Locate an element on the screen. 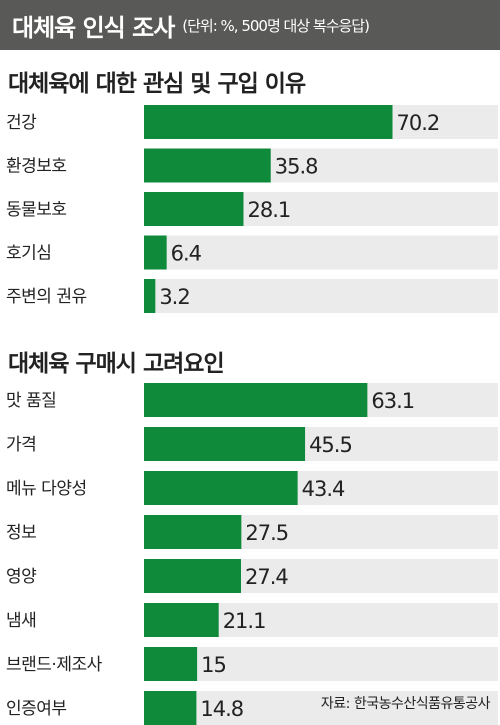 This screenshot has width=500, height=725. section-title-interest: 대체육에 대한 관심 및 구입 이유 is located at coordinates (157, 84).